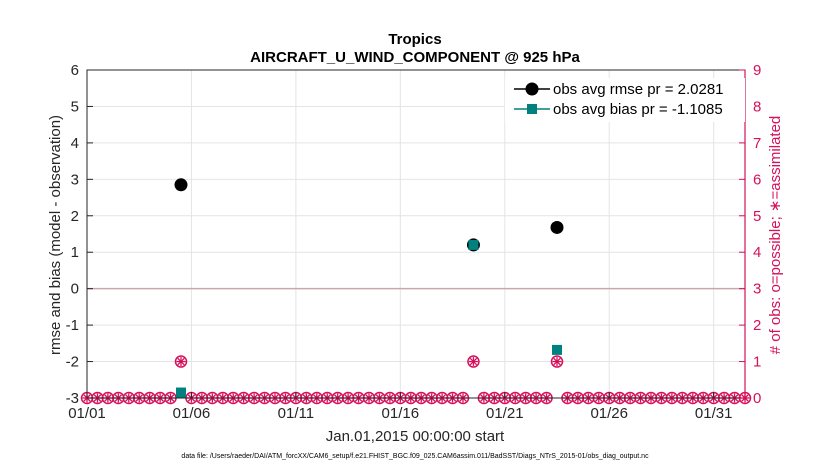 Image resolution: width=830 pixels, height=470 pixels. What do you see at coordinates (415, 57) in the screenshot?
I see `chart-subtitle: AIRCRAFT_U_WIND_COMPONENT @ 925 hPa` at bounding box center [415, 57].